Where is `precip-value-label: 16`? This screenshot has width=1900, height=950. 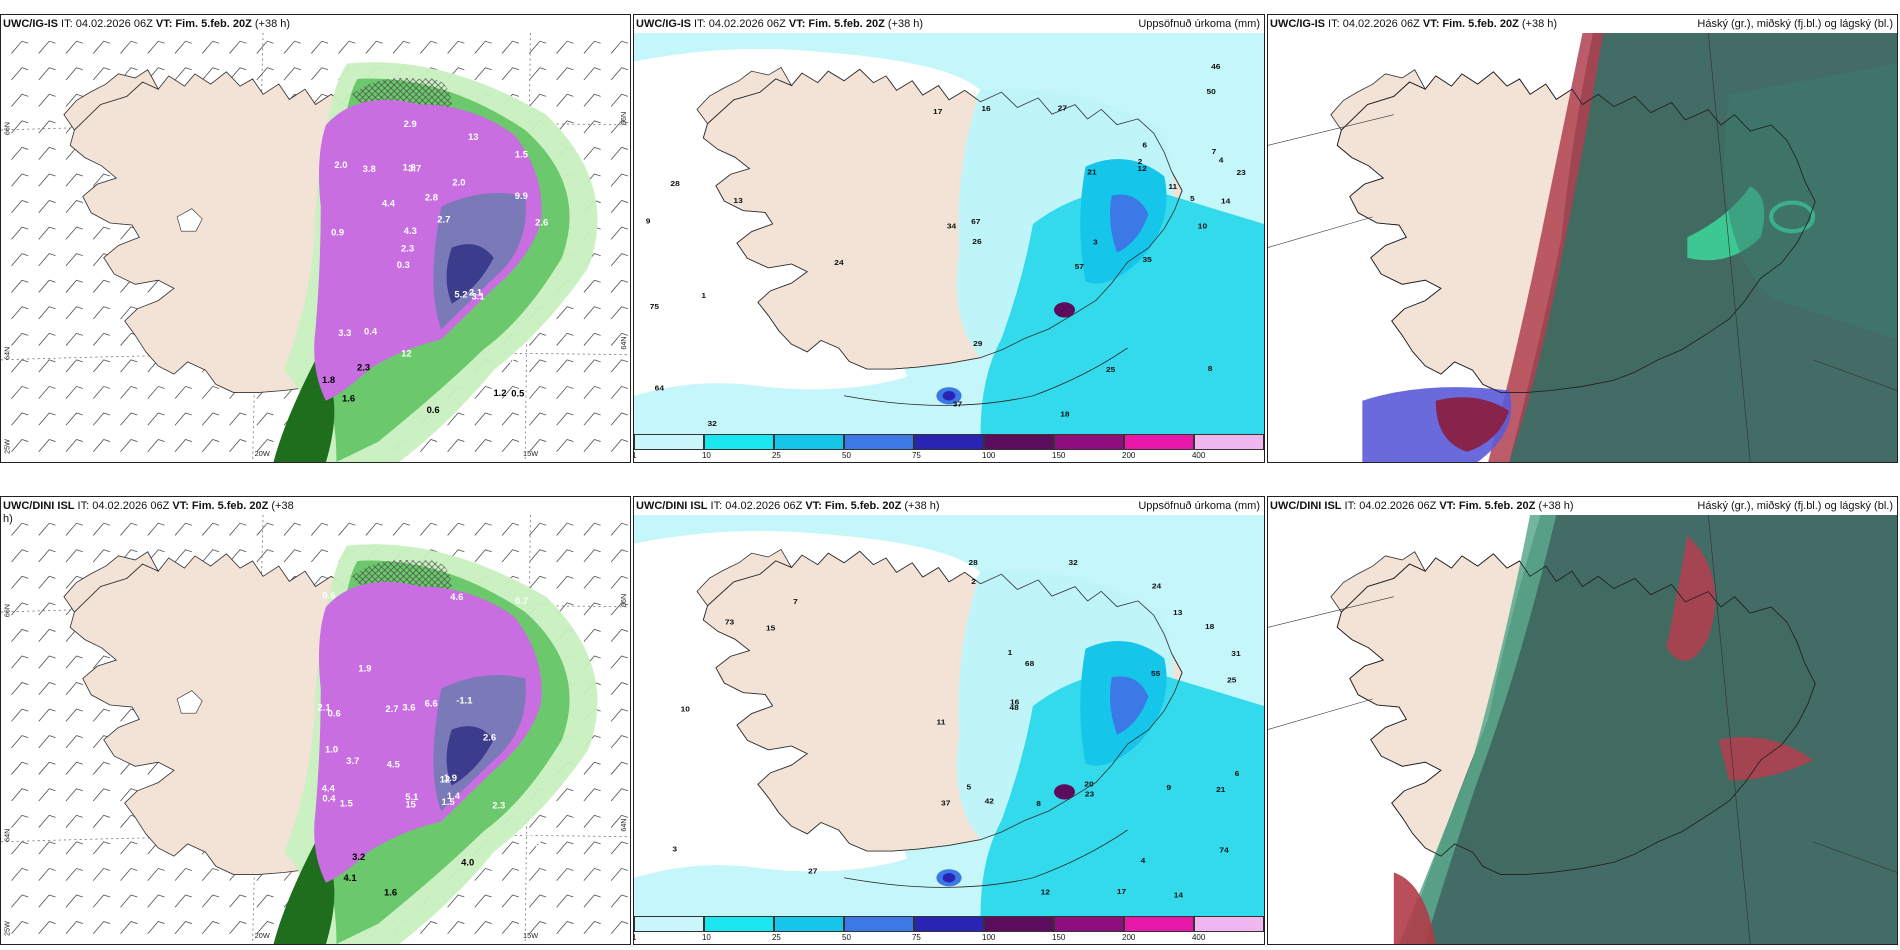
precip-value-label: 16 is located at coordinates (986, 109).